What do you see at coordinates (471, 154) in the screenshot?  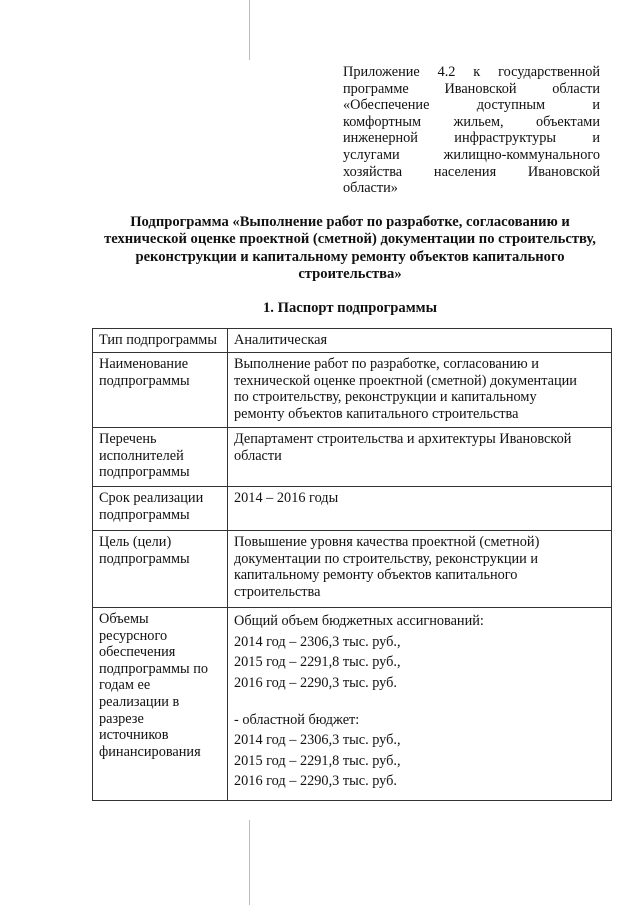 I see `appendix-line: услугами жилищно-коммунального` at bounding box center [471, 154].